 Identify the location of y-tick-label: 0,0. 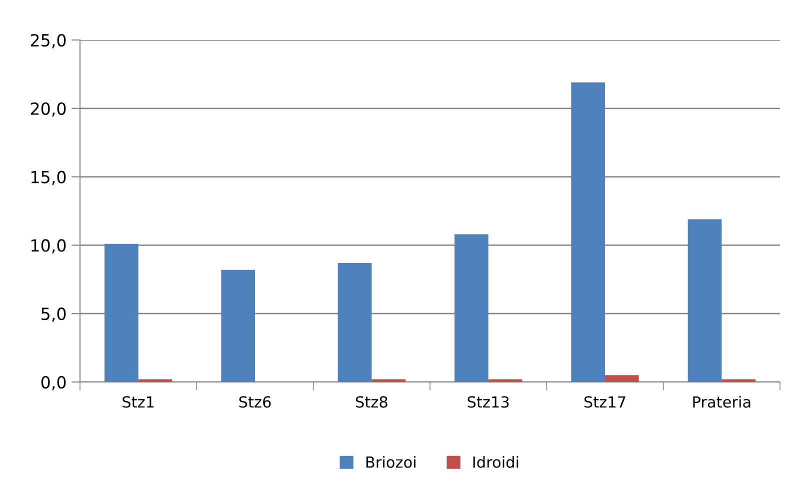
(53, 383).